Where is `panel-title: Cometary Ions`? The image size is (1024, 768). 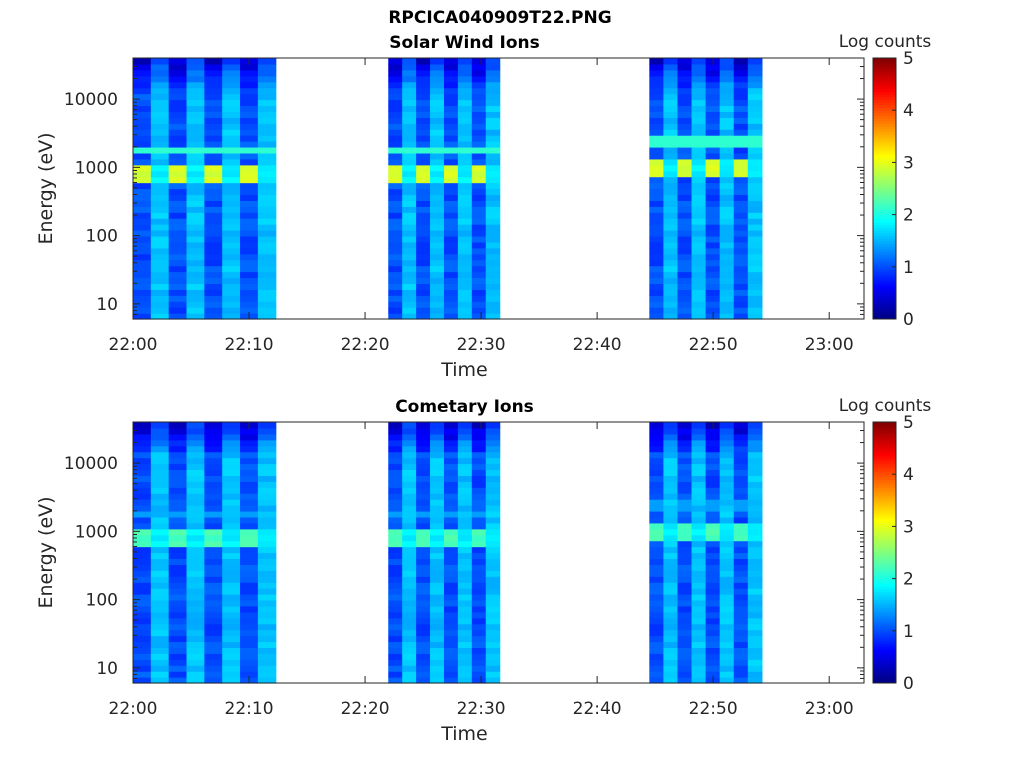 panel-title: Cometary Ions is located at coordinates (464, 407).